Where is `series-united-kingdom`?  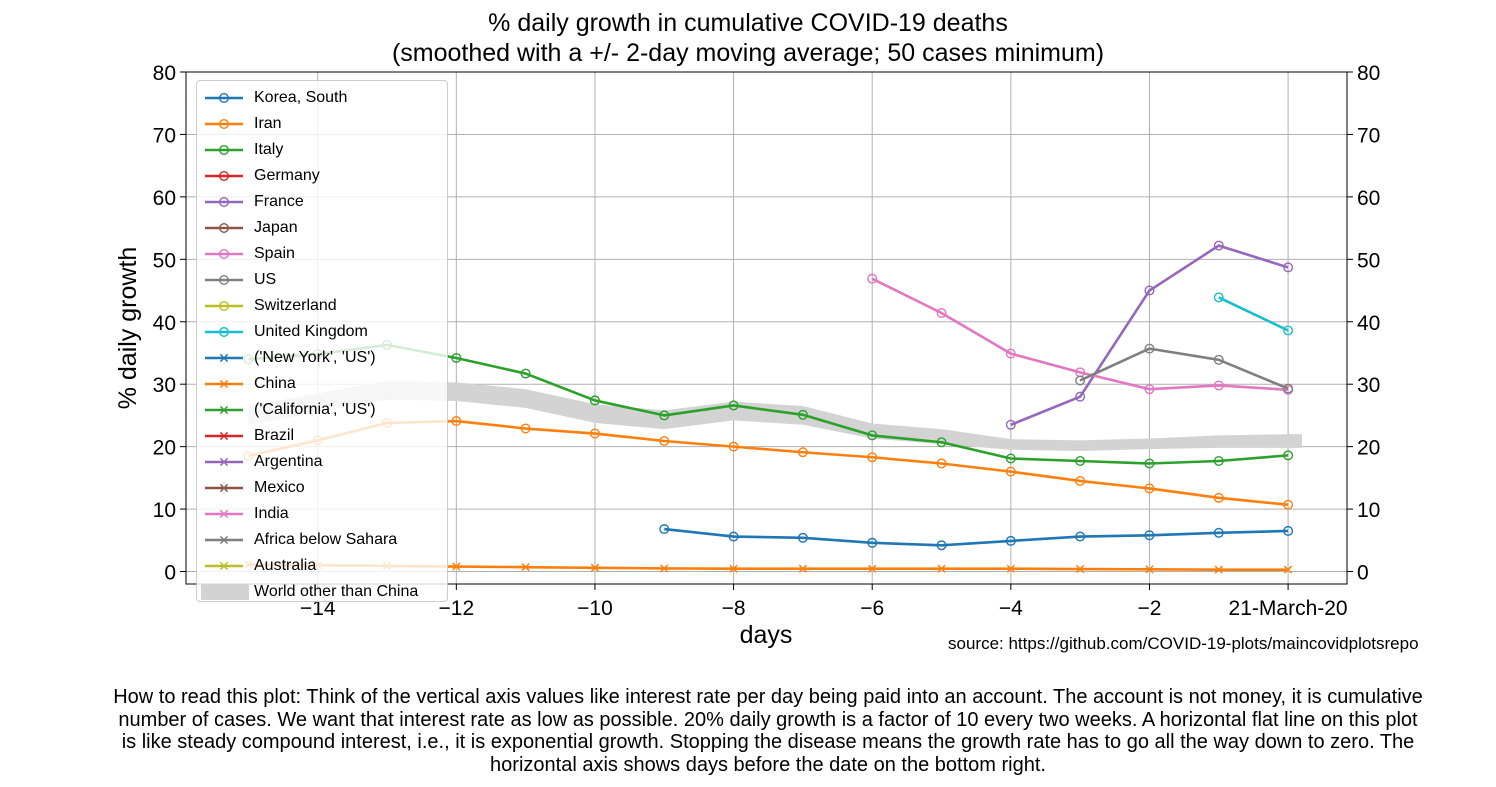 series-united-kingdom is located at coordinates (1253, 314).